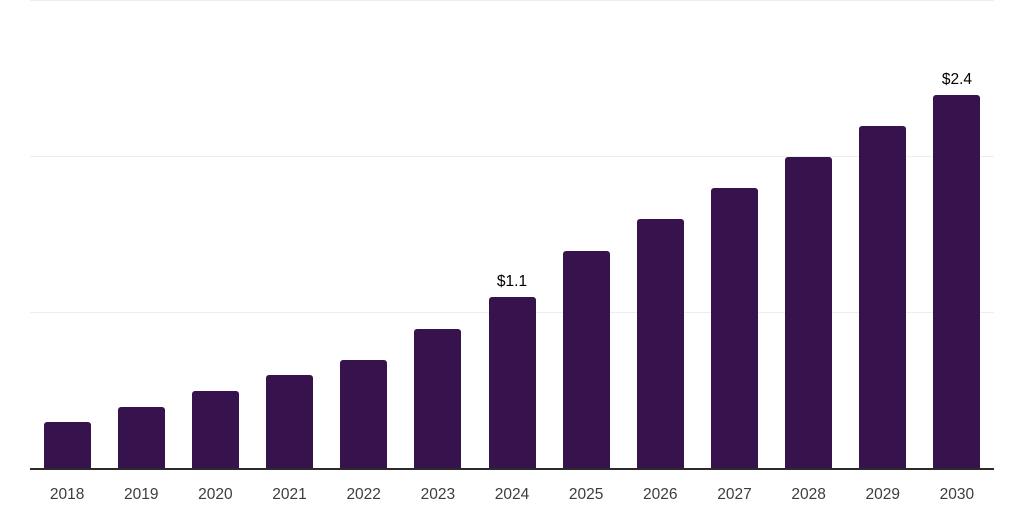 This screenshot has height=512, width=1024. I want to click on bar-2020, so click(215, 430).